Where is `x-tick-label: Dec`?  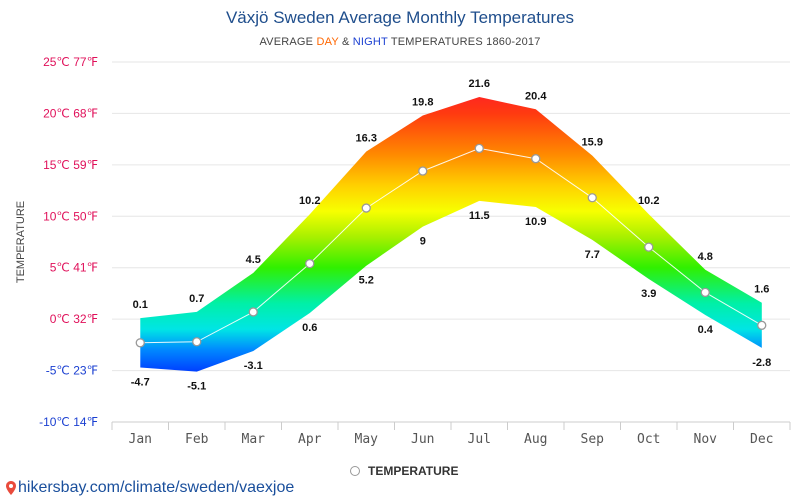
x-tick-label: Dec is located at coordinates (761, 439).